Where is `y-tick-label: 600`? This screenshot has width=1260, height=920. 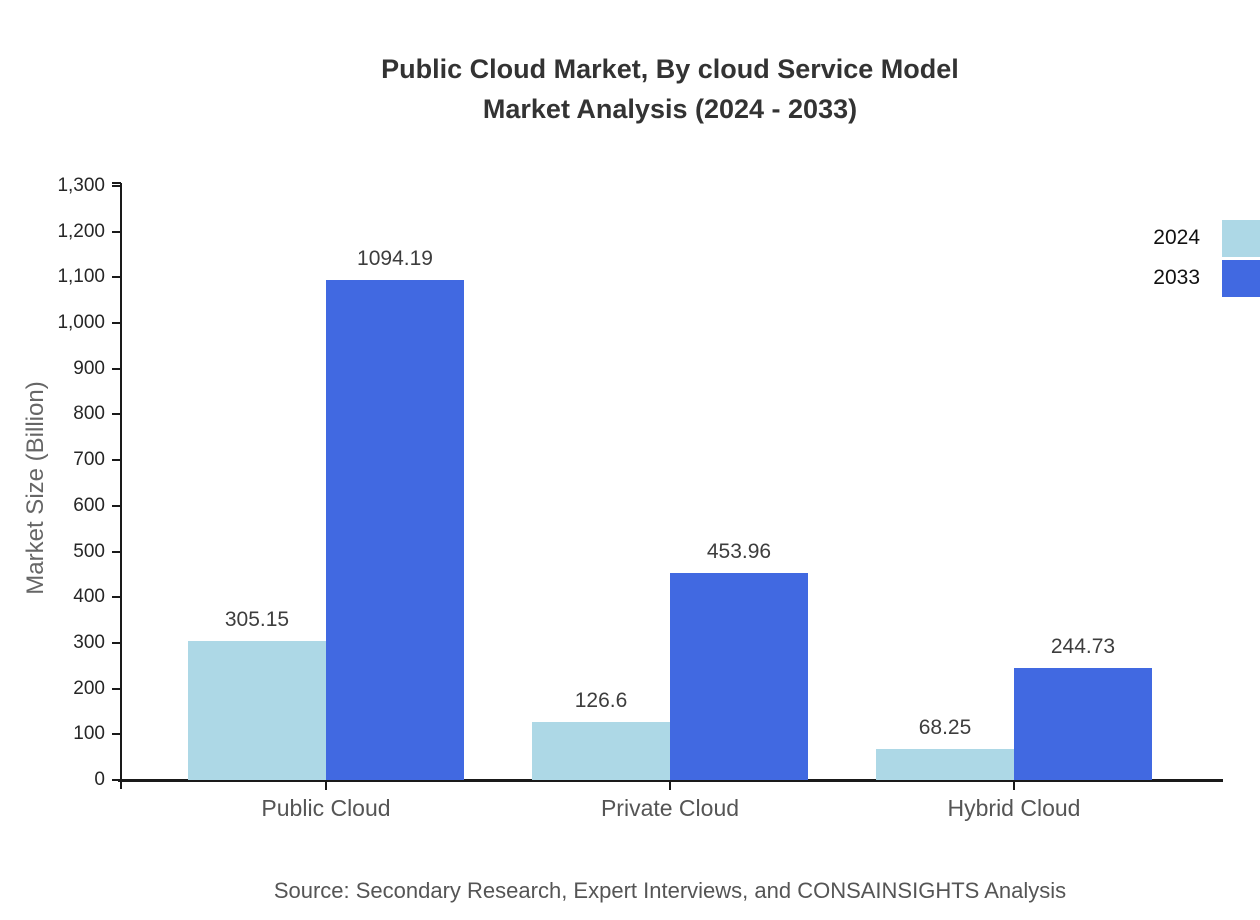 y-tick-label: 600 is located at coordinates (89, 505).